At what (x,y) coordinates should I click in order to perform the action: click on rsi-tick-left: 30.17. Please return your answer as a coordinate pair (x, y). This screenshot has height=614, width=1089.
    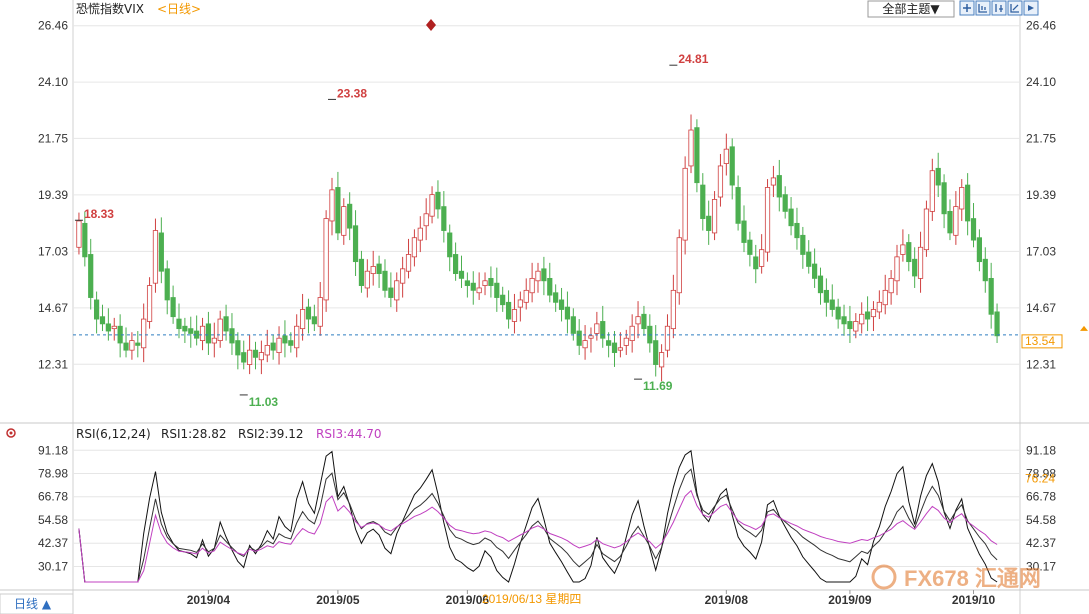
    Looking at the image, I should click on (53, 566).